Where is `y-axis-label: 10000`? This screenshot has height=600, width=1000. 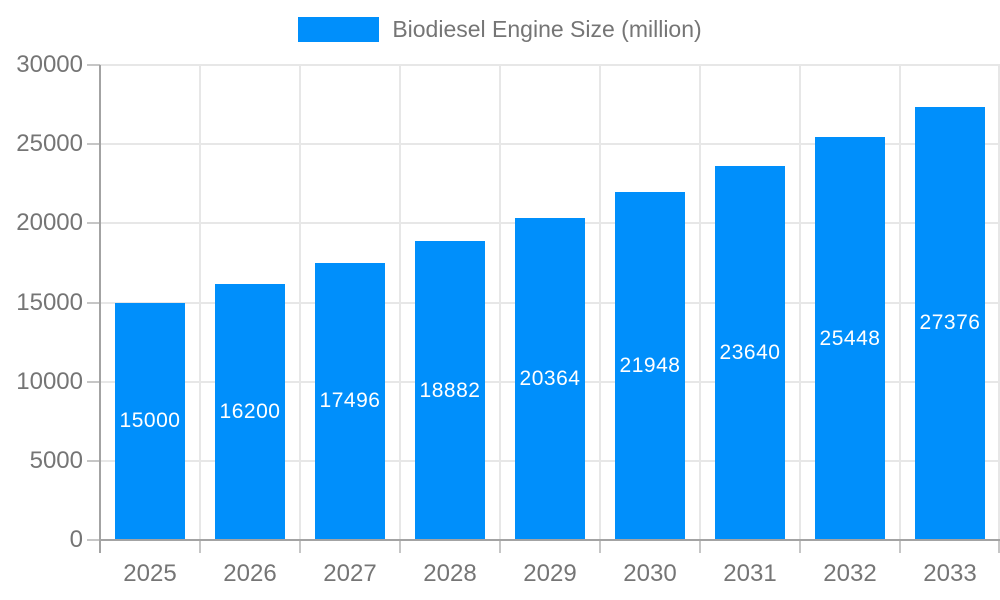 y-axis-label: 10000 is located at coordinates (49, 381).